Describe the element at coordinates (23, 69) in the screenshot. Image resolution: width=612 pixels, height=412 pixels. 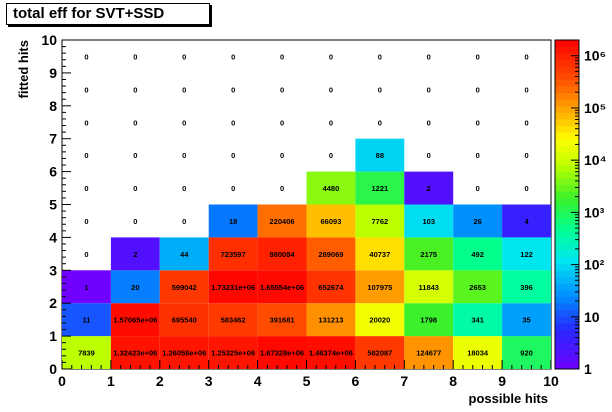
I see `y-axis-label: fitted hits` at that location.